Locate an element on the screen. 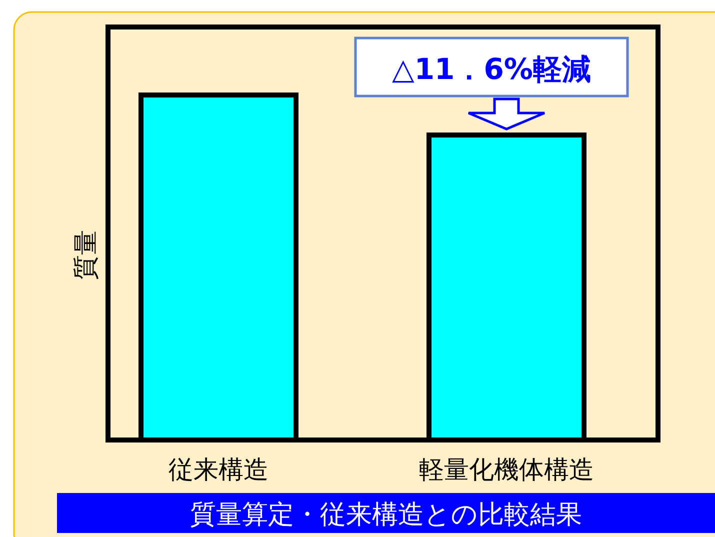  x-tick-label: 軽量化機体構造 is located at coordinates (506, 469).